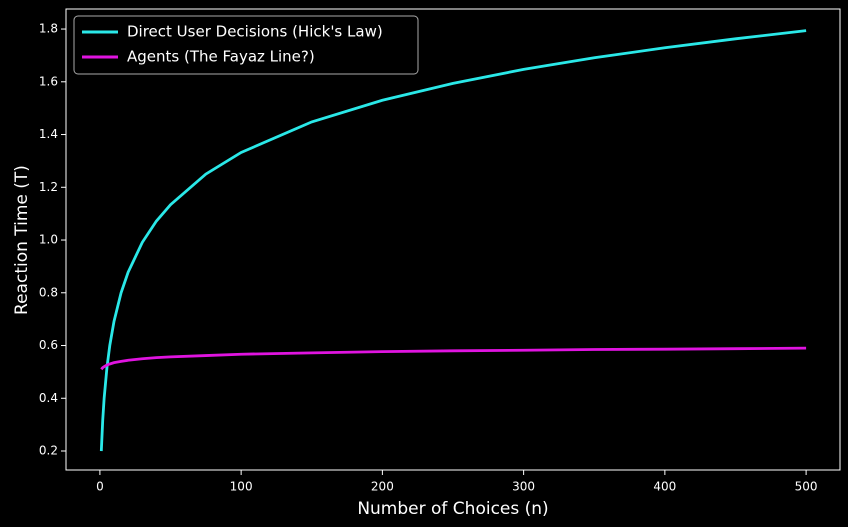 Image resolution: width=848 pixels, height=527 pixels. What do you see at coordinates (453, 358) in the screenshot?
I see `data-line` at bounding box center [453, 358].